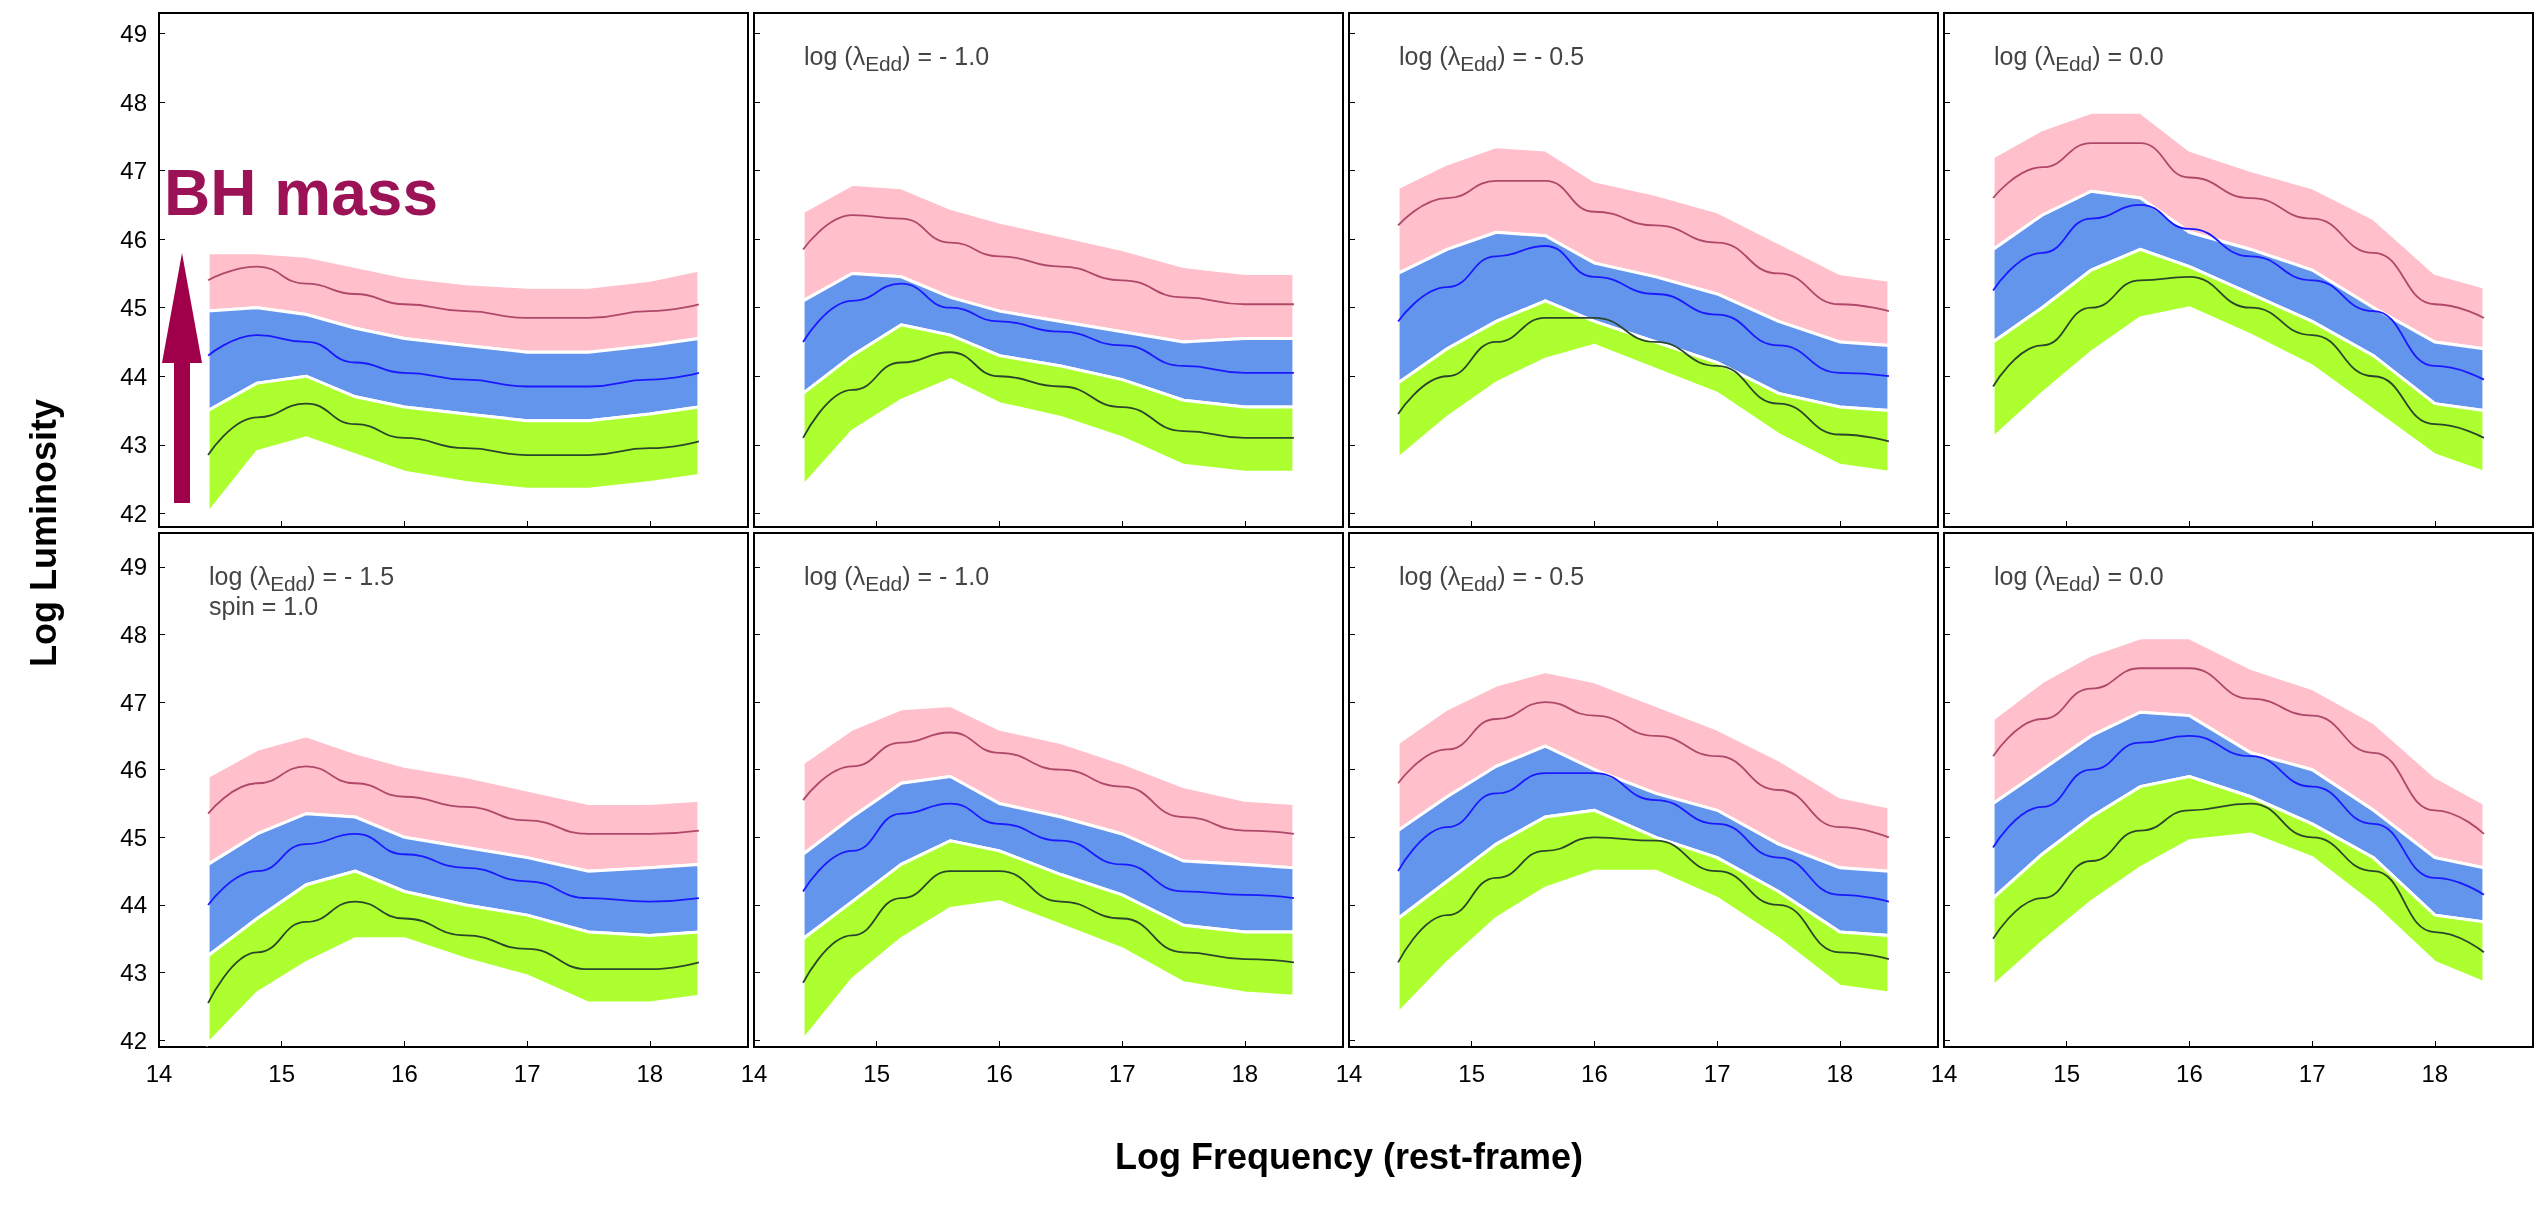  What do you see at coordinates (1349, 1157) in the screenshot?
I see `x-axis-title: Log Frequency (rest-frame)` at bounding box center [1349, 1157].